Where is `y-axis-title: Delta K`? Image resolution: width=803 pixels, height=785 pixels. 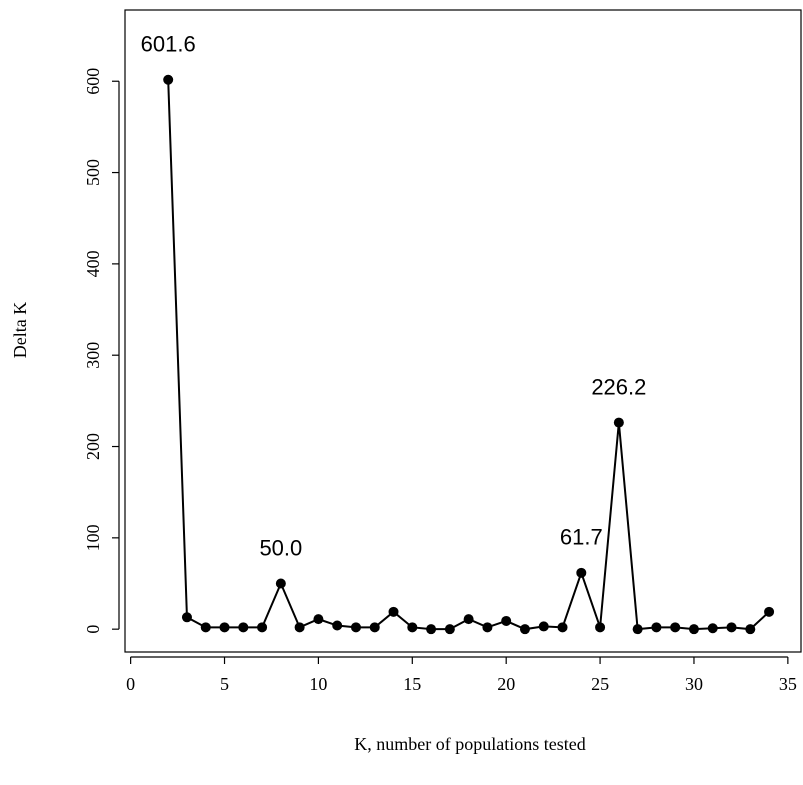 y-axis-title: Delta K is located at coordinates (20, 330).